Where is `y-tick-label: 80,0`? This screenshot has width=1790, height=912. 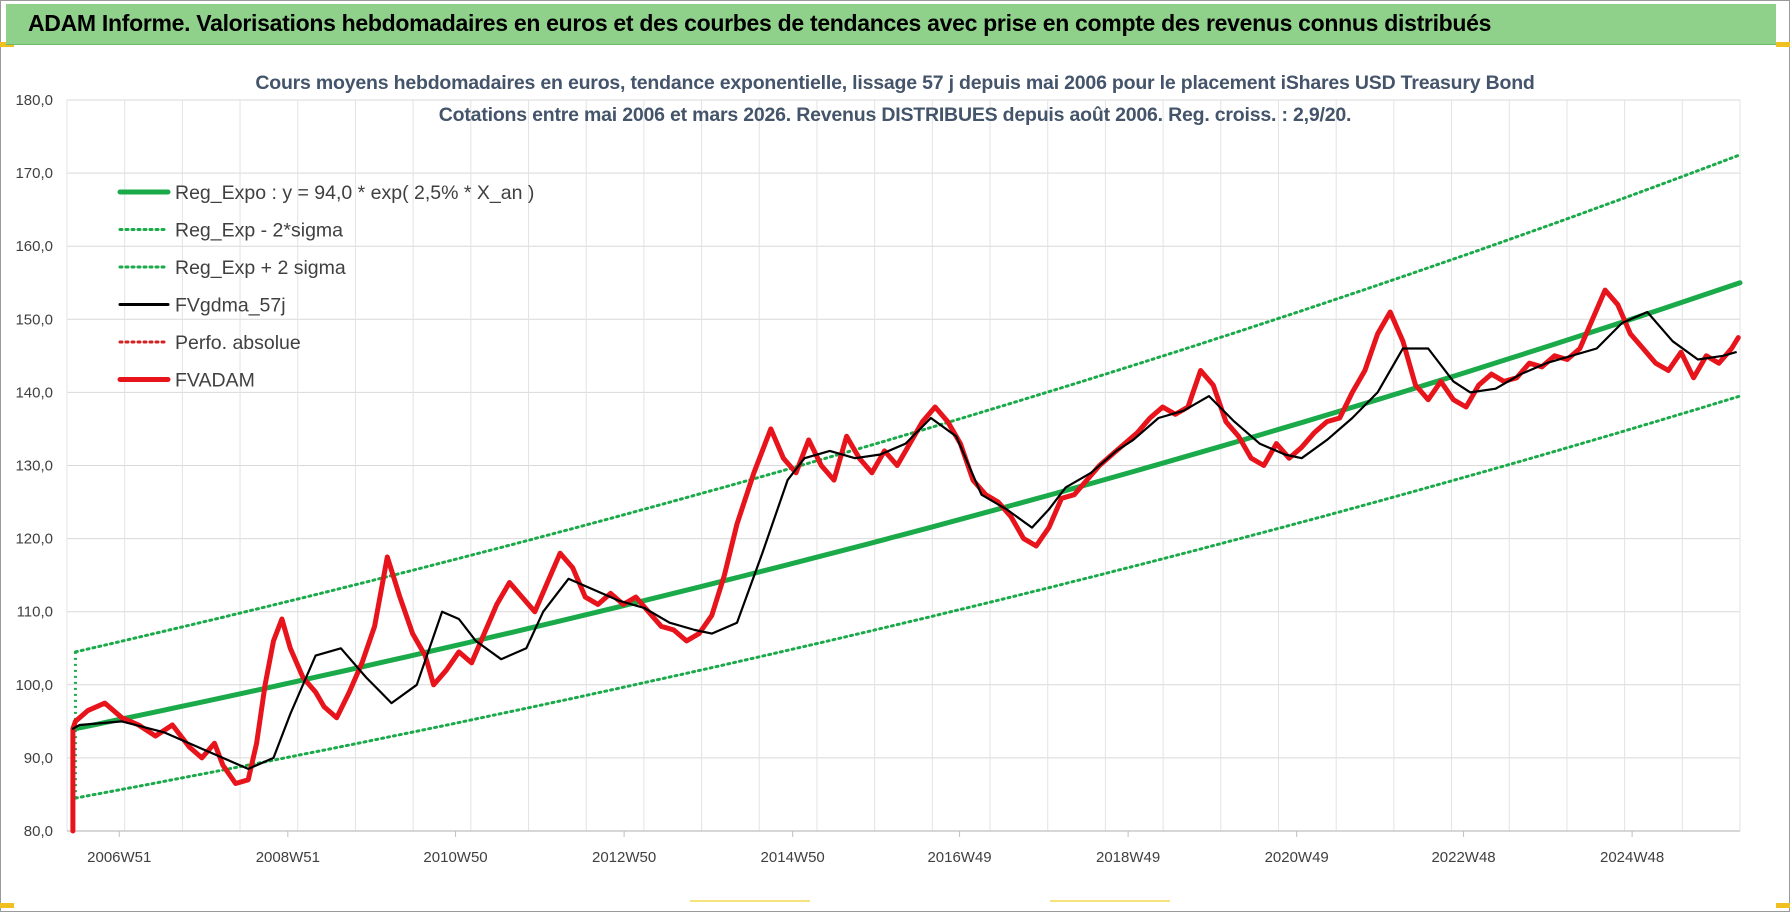
y-tick-label: 80,0 is located at coordinates (38, 831).